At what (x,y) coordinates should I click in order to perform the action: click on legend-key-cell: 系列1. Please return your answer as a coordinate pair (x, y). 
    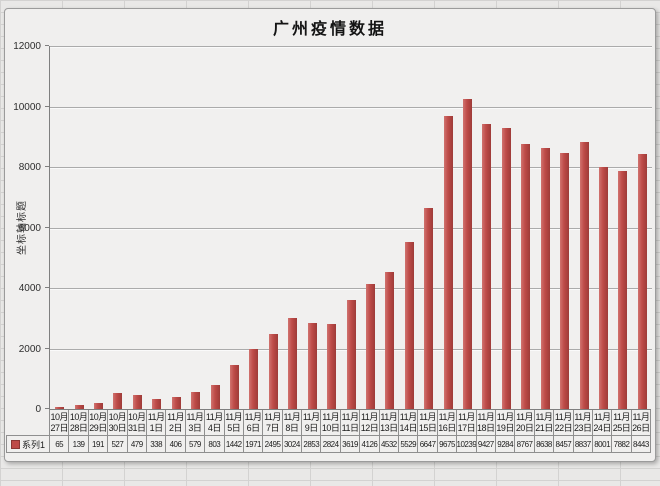
    Looking at the image, I should click on (28, 444).